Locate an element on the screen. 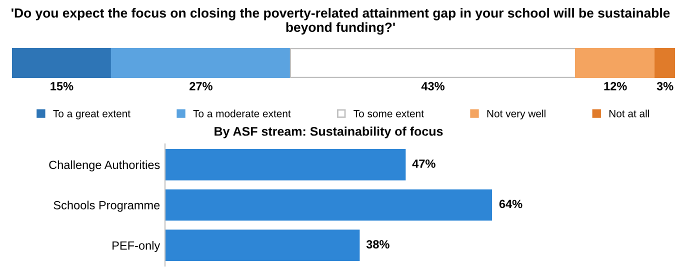 This screenshot has width=681, height=276. y-tick-label: Schools Programme is located at coordinates (107, 206).